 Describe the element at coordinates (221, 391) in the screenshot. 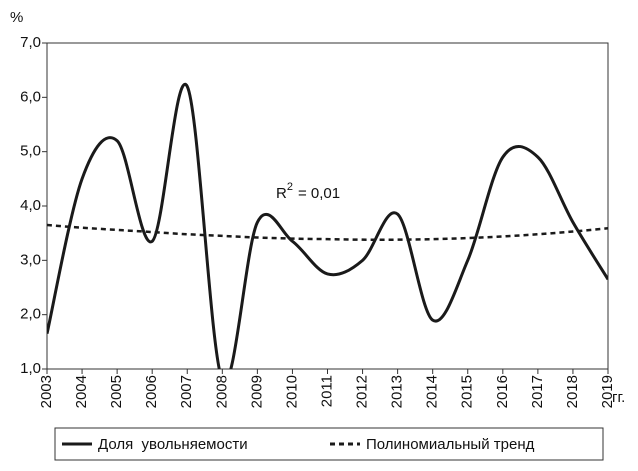

I see `x-tick-label: 2008` at that location.